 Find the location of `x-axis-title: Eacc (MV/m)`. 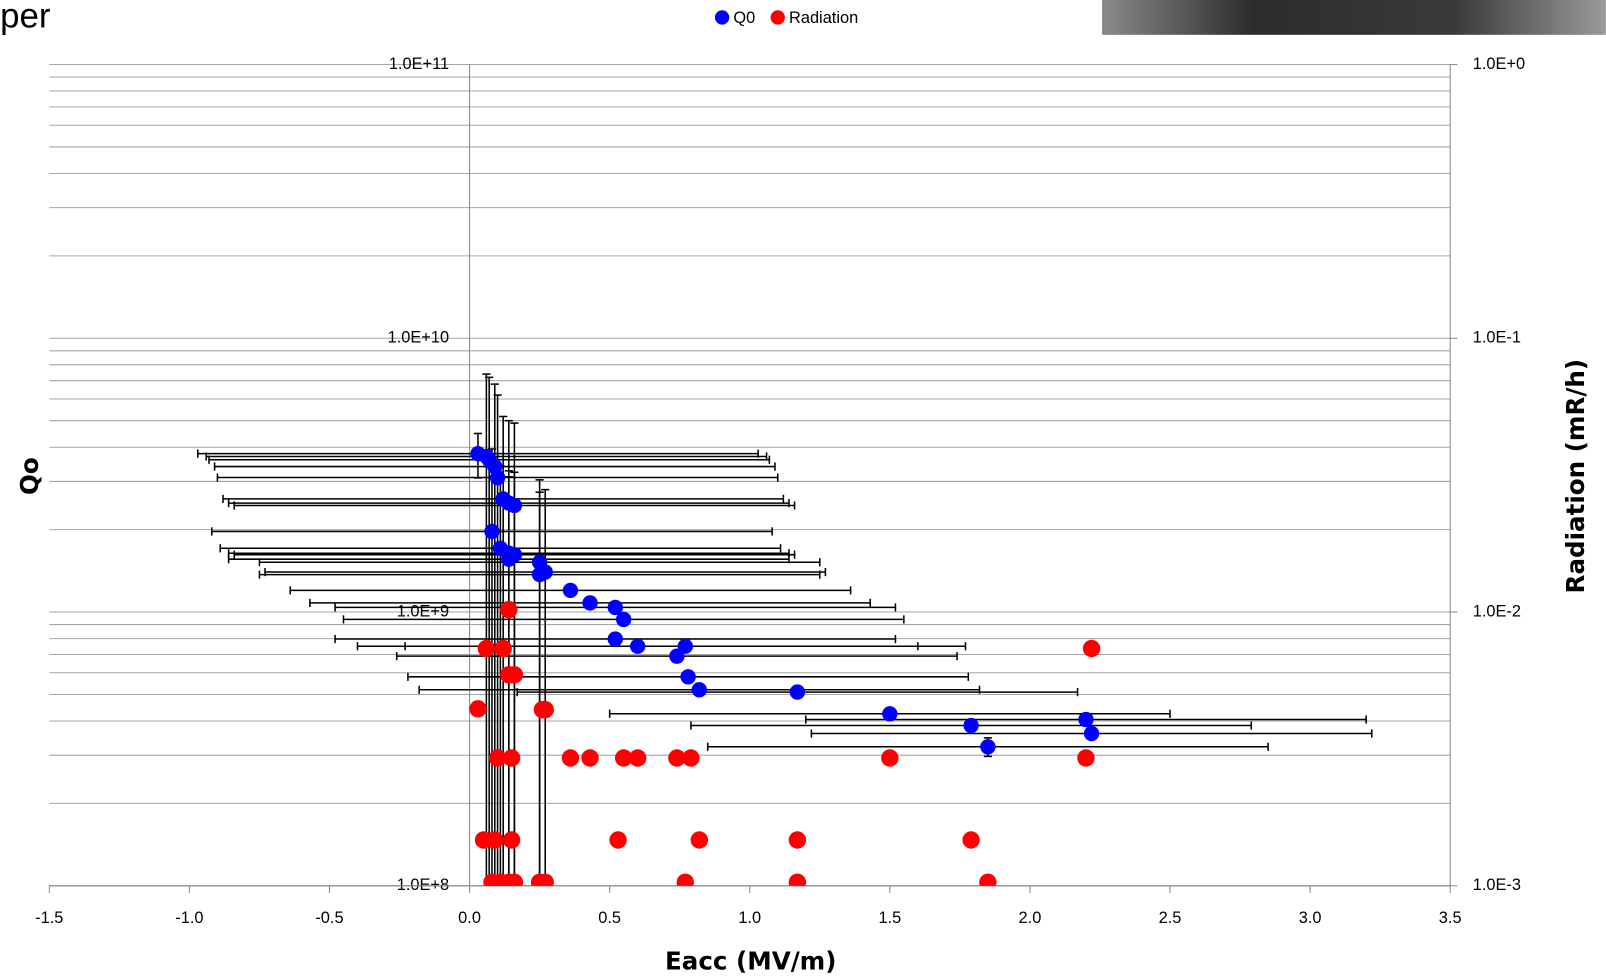

x-axis-title: Eacc (MV/m) is located at coordinates (751, 961).